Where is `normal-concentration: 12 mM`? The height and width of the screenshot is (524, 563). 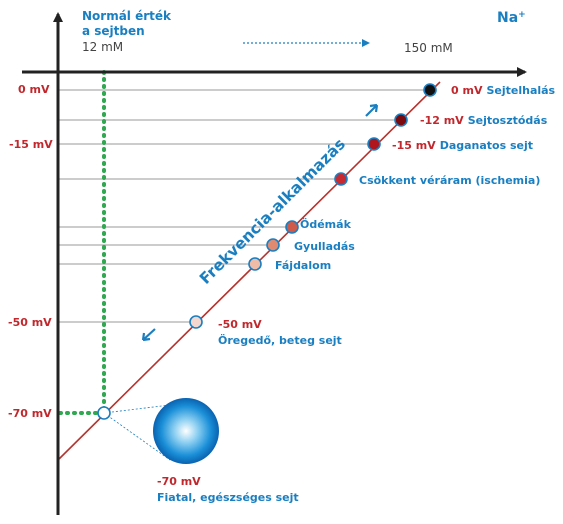
normal-concentration: 12 mM is located at coordinates (102, 47).